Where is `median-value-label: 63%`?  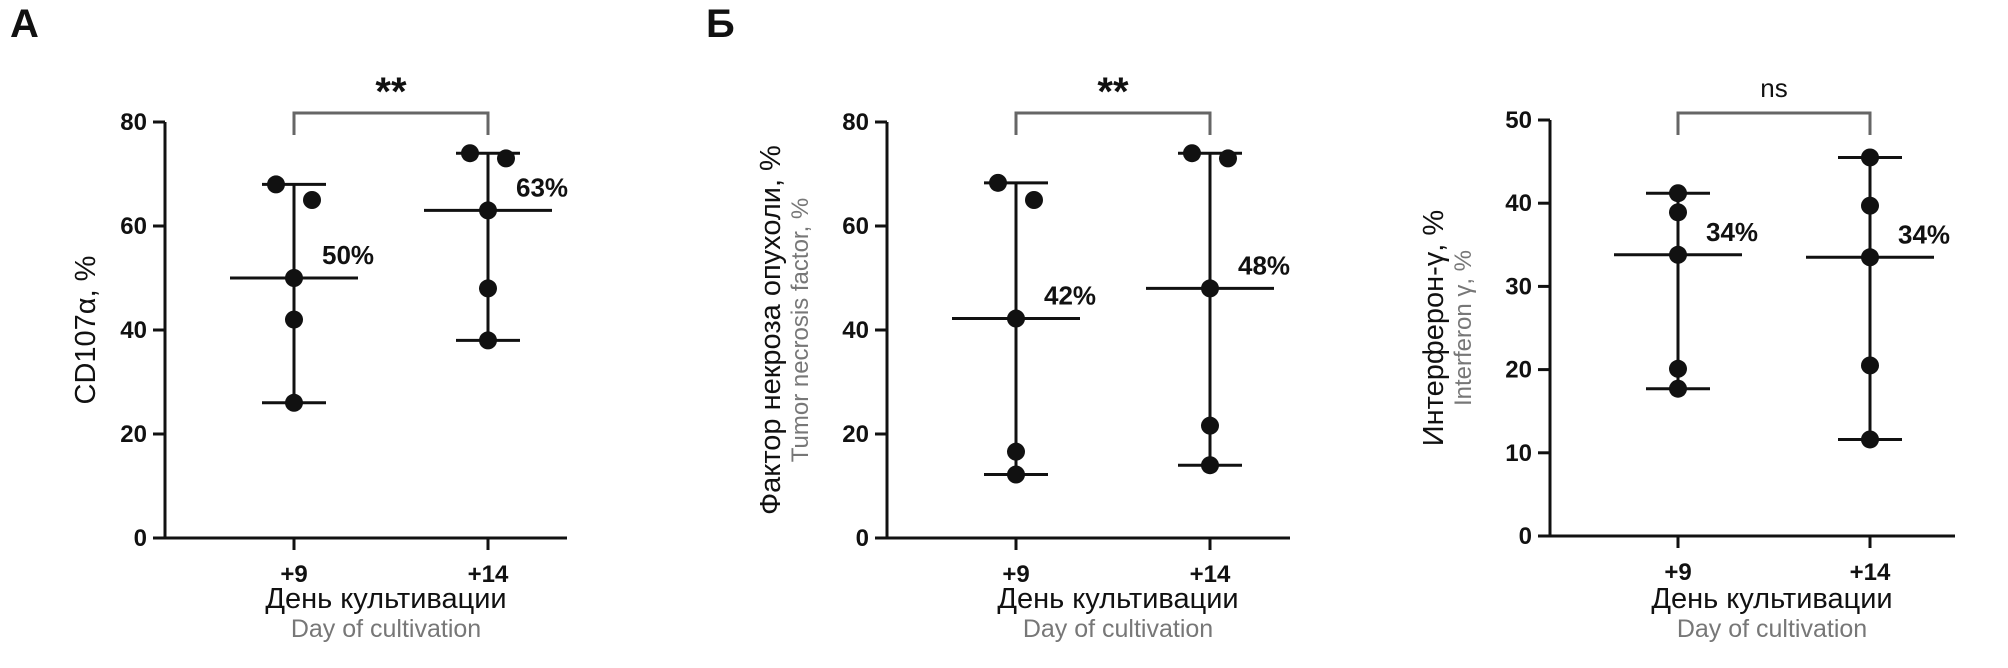
median-value-label: 63% is located at coordinates (542, 187).